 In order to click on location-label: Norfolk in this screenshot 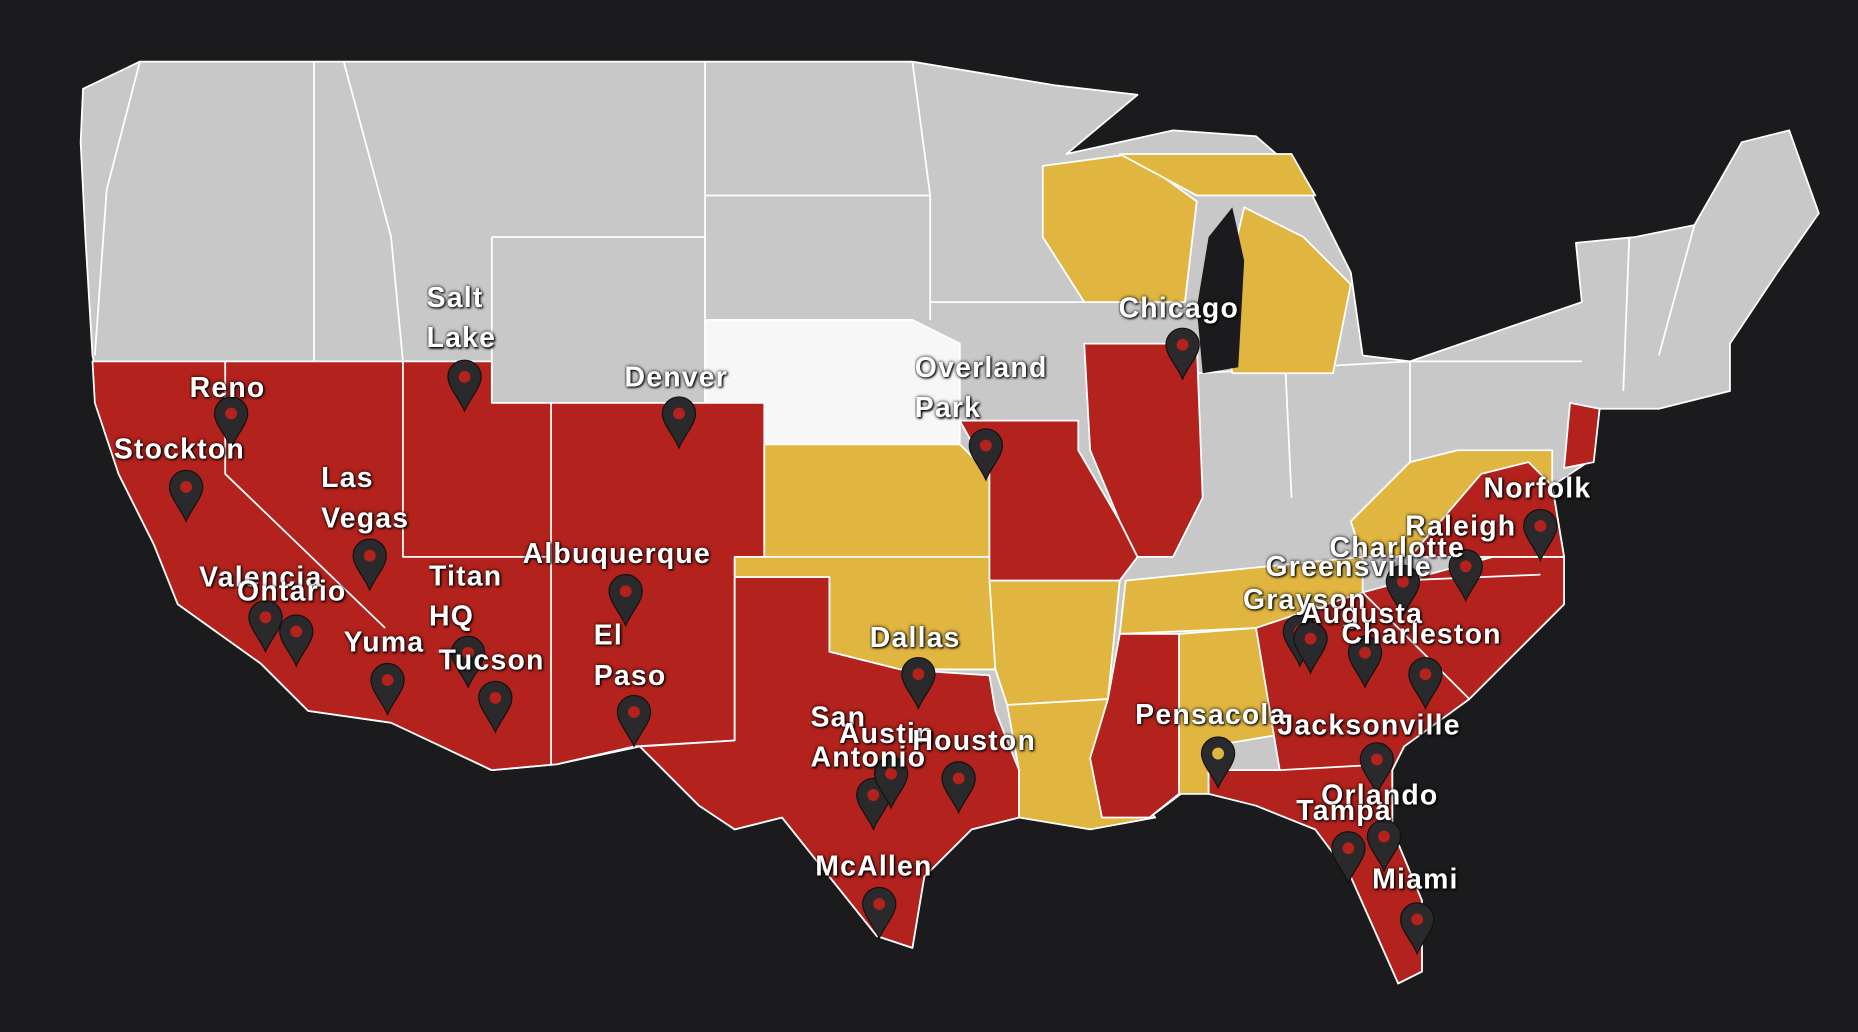, I will do `click(1537, 488)`.